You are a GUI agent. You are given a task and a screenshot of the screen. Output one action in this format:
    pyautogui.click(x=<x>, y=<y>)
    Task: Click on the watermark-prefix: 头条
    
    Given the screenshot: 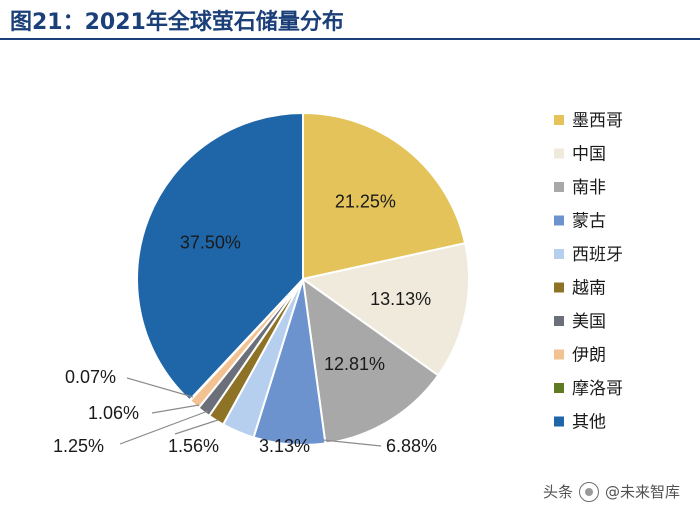 What is the action you would take?
    pyautogui.click(x=557, y=492)
    